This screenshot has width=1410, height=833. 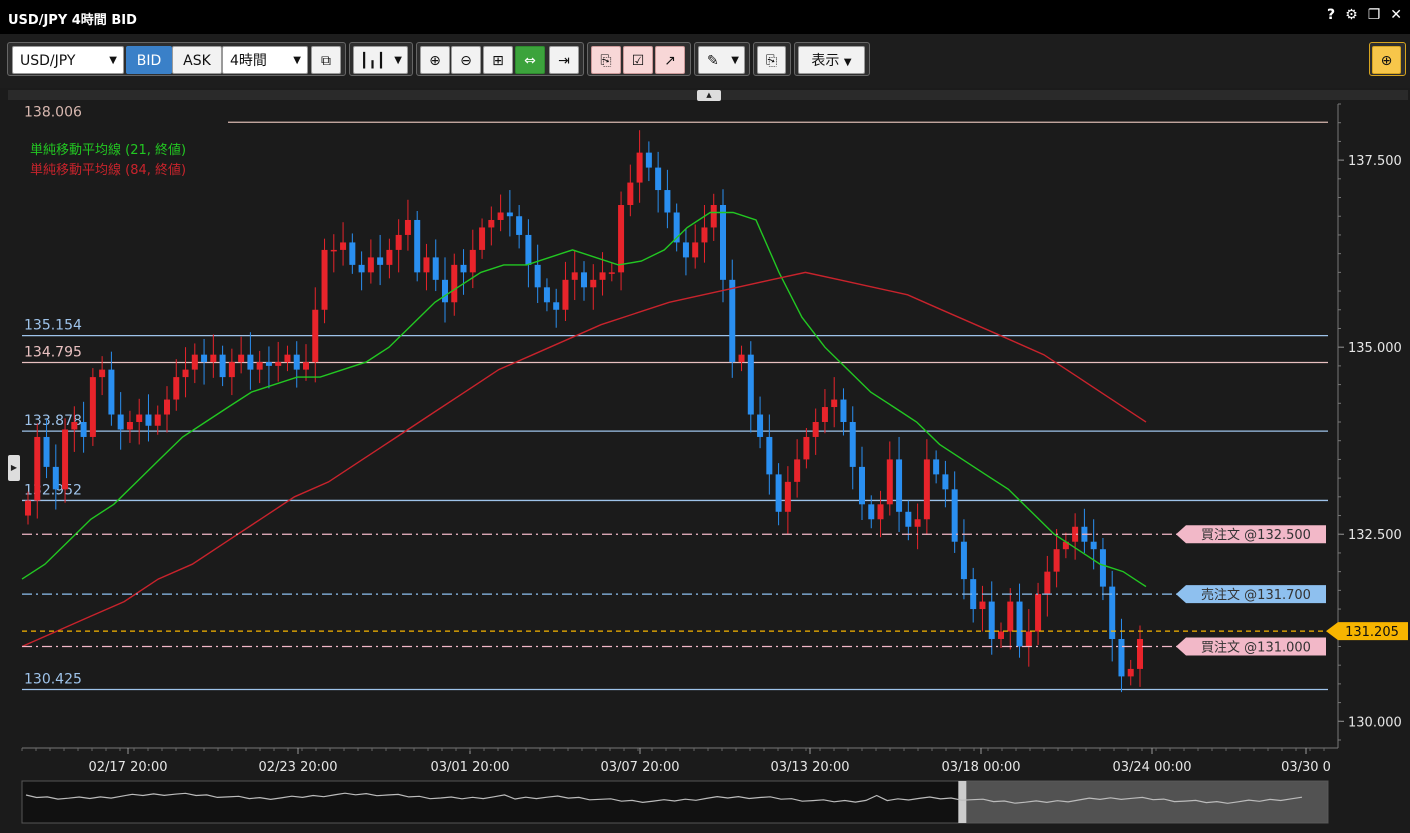 I want to click on x-tick-label: 02/17 20:00, so click(x=127, y=767).